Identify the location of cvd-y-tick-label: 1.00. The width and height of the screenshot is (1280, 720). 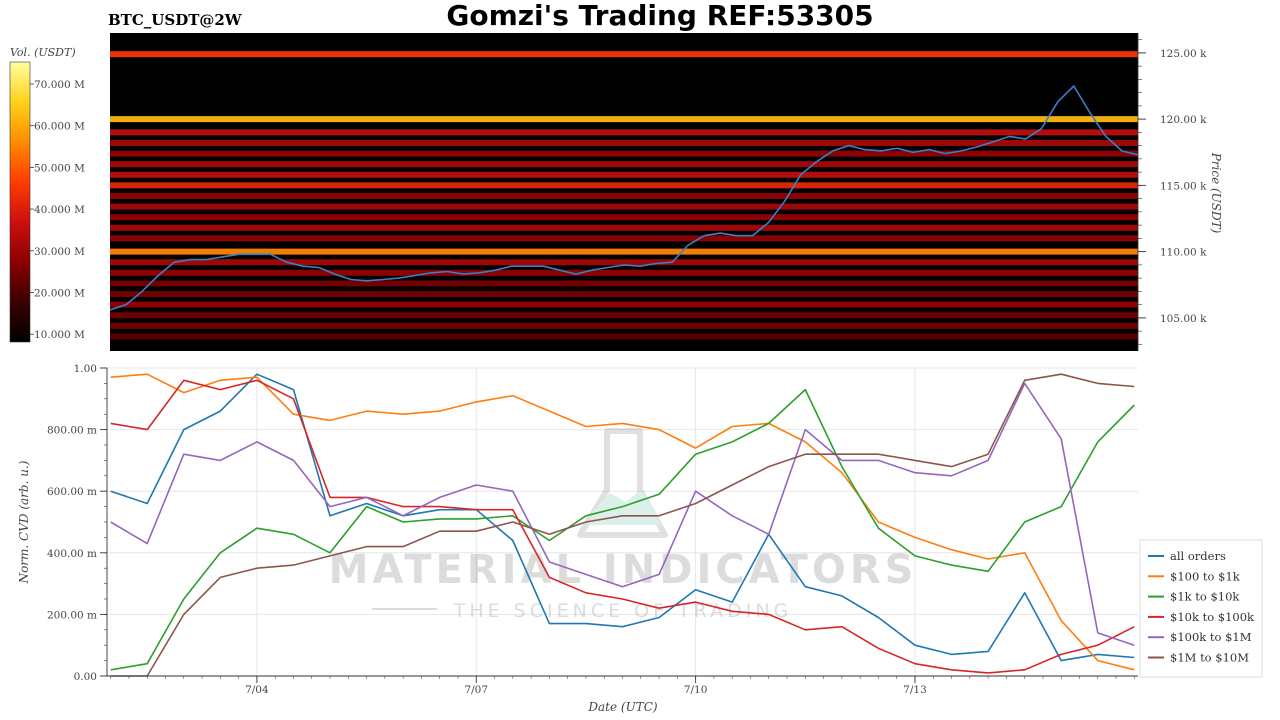
(85, 369).